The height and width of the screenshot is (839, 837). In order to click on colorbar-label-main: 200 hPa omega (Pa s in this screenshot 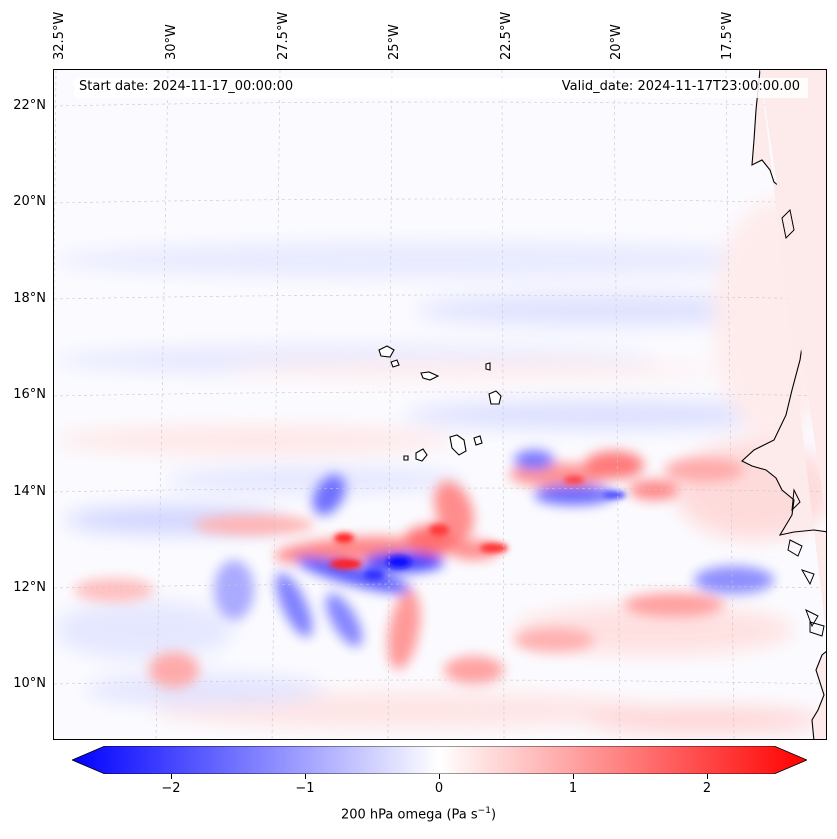, I will do `click(409, 815)`.